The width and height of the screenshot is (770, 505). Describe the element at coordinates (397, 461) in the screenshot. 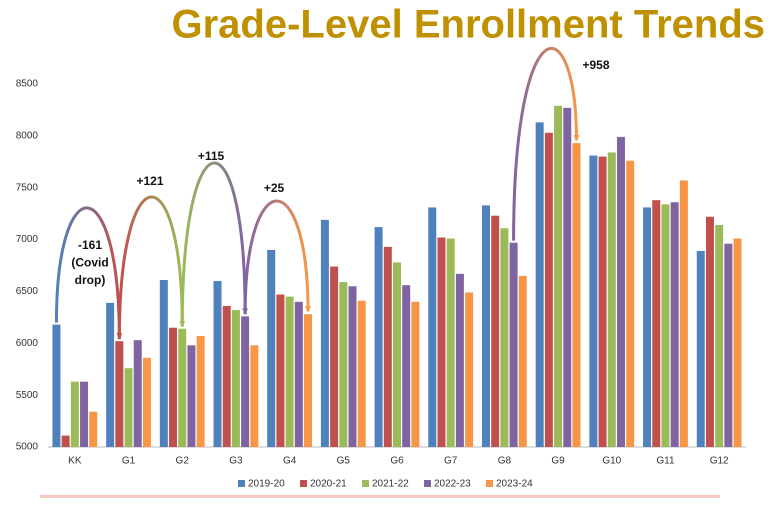

I see `x-tick-label: G6` at that location.